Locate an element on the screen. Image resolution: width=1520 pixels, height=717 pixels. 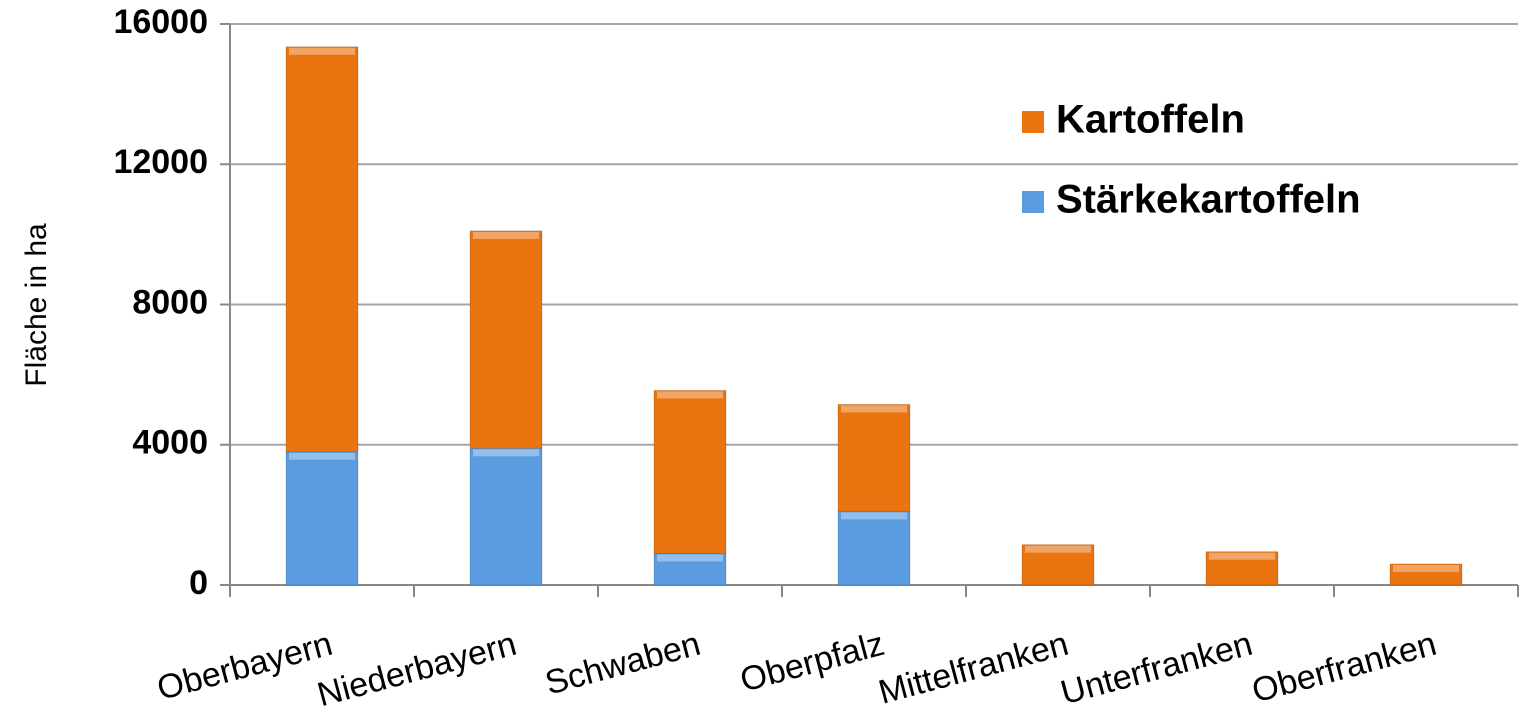
y-tick-label: 16000 is located at coordinates (160, 22).